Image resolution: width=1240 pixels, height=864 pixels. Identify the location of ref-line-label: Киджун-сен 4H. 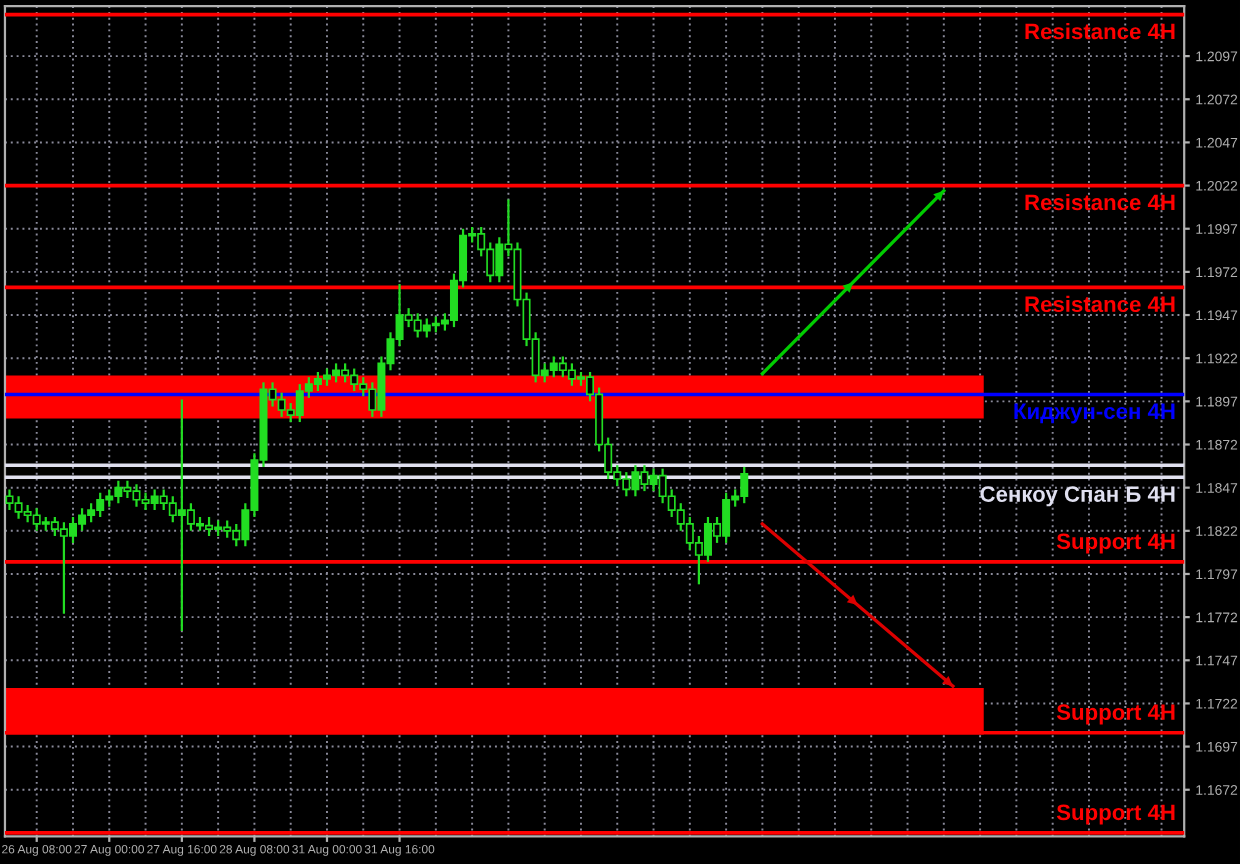
(1094, 413).